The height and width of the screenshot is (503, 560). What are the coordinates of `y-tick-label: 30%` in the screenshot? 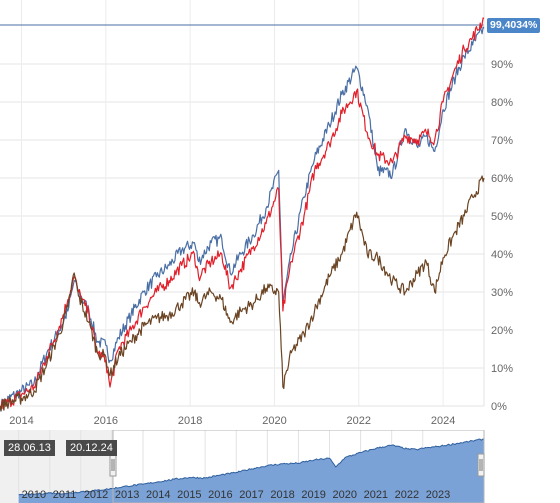 It's located at (502, 293).